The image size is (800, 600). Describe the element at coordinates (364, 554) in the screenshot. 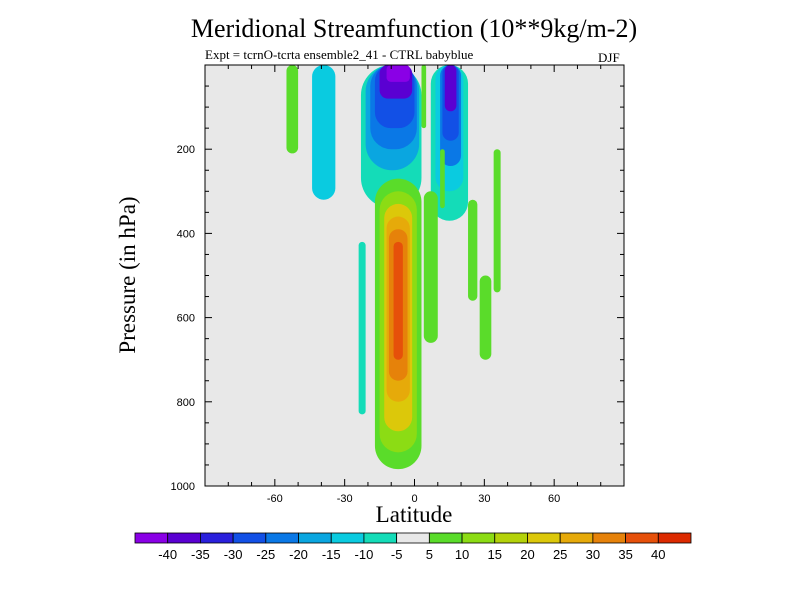

I see `colorbar-label: -10` at that location.